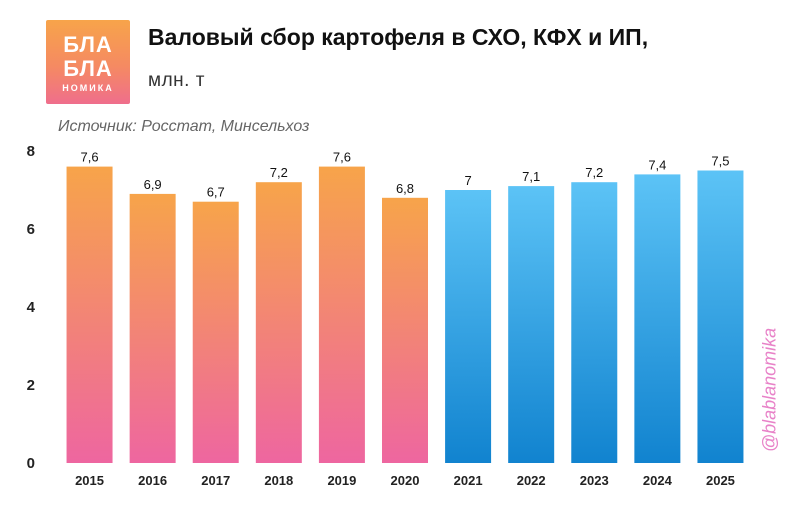 The width and height of the screenshot is (800, 530). I want to click on value-label-2023: 7,2, so click(594, 172).